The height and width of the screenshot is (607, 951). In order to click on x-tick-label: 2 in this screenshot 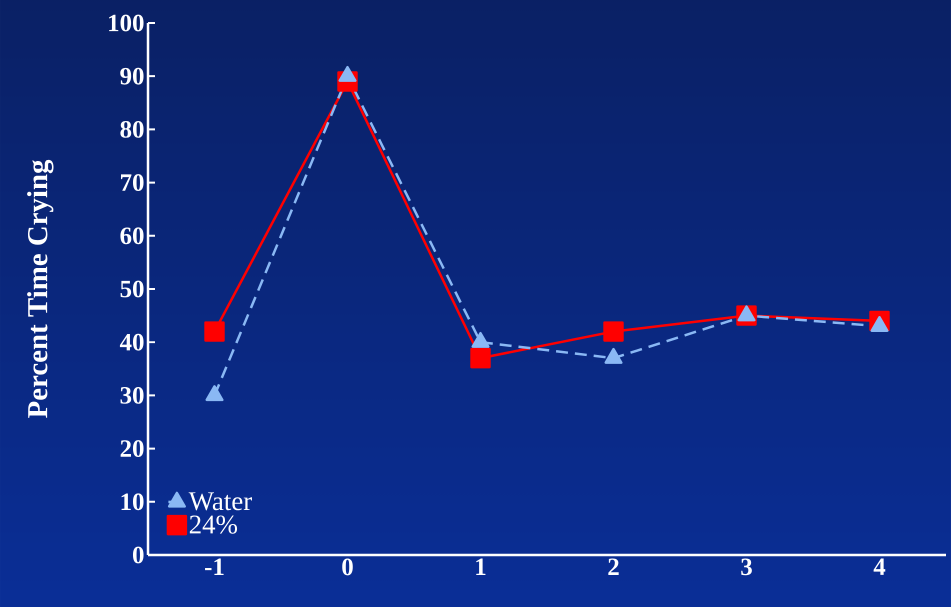, I will do `click(613, 566)`.